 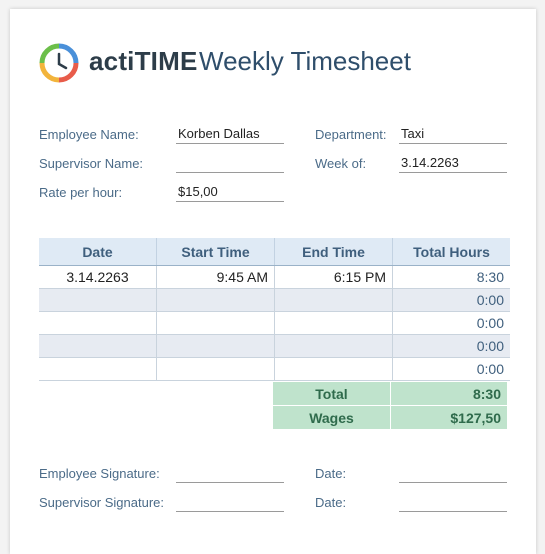 I want to click on total-label: Total, so click(x=332, y=393).